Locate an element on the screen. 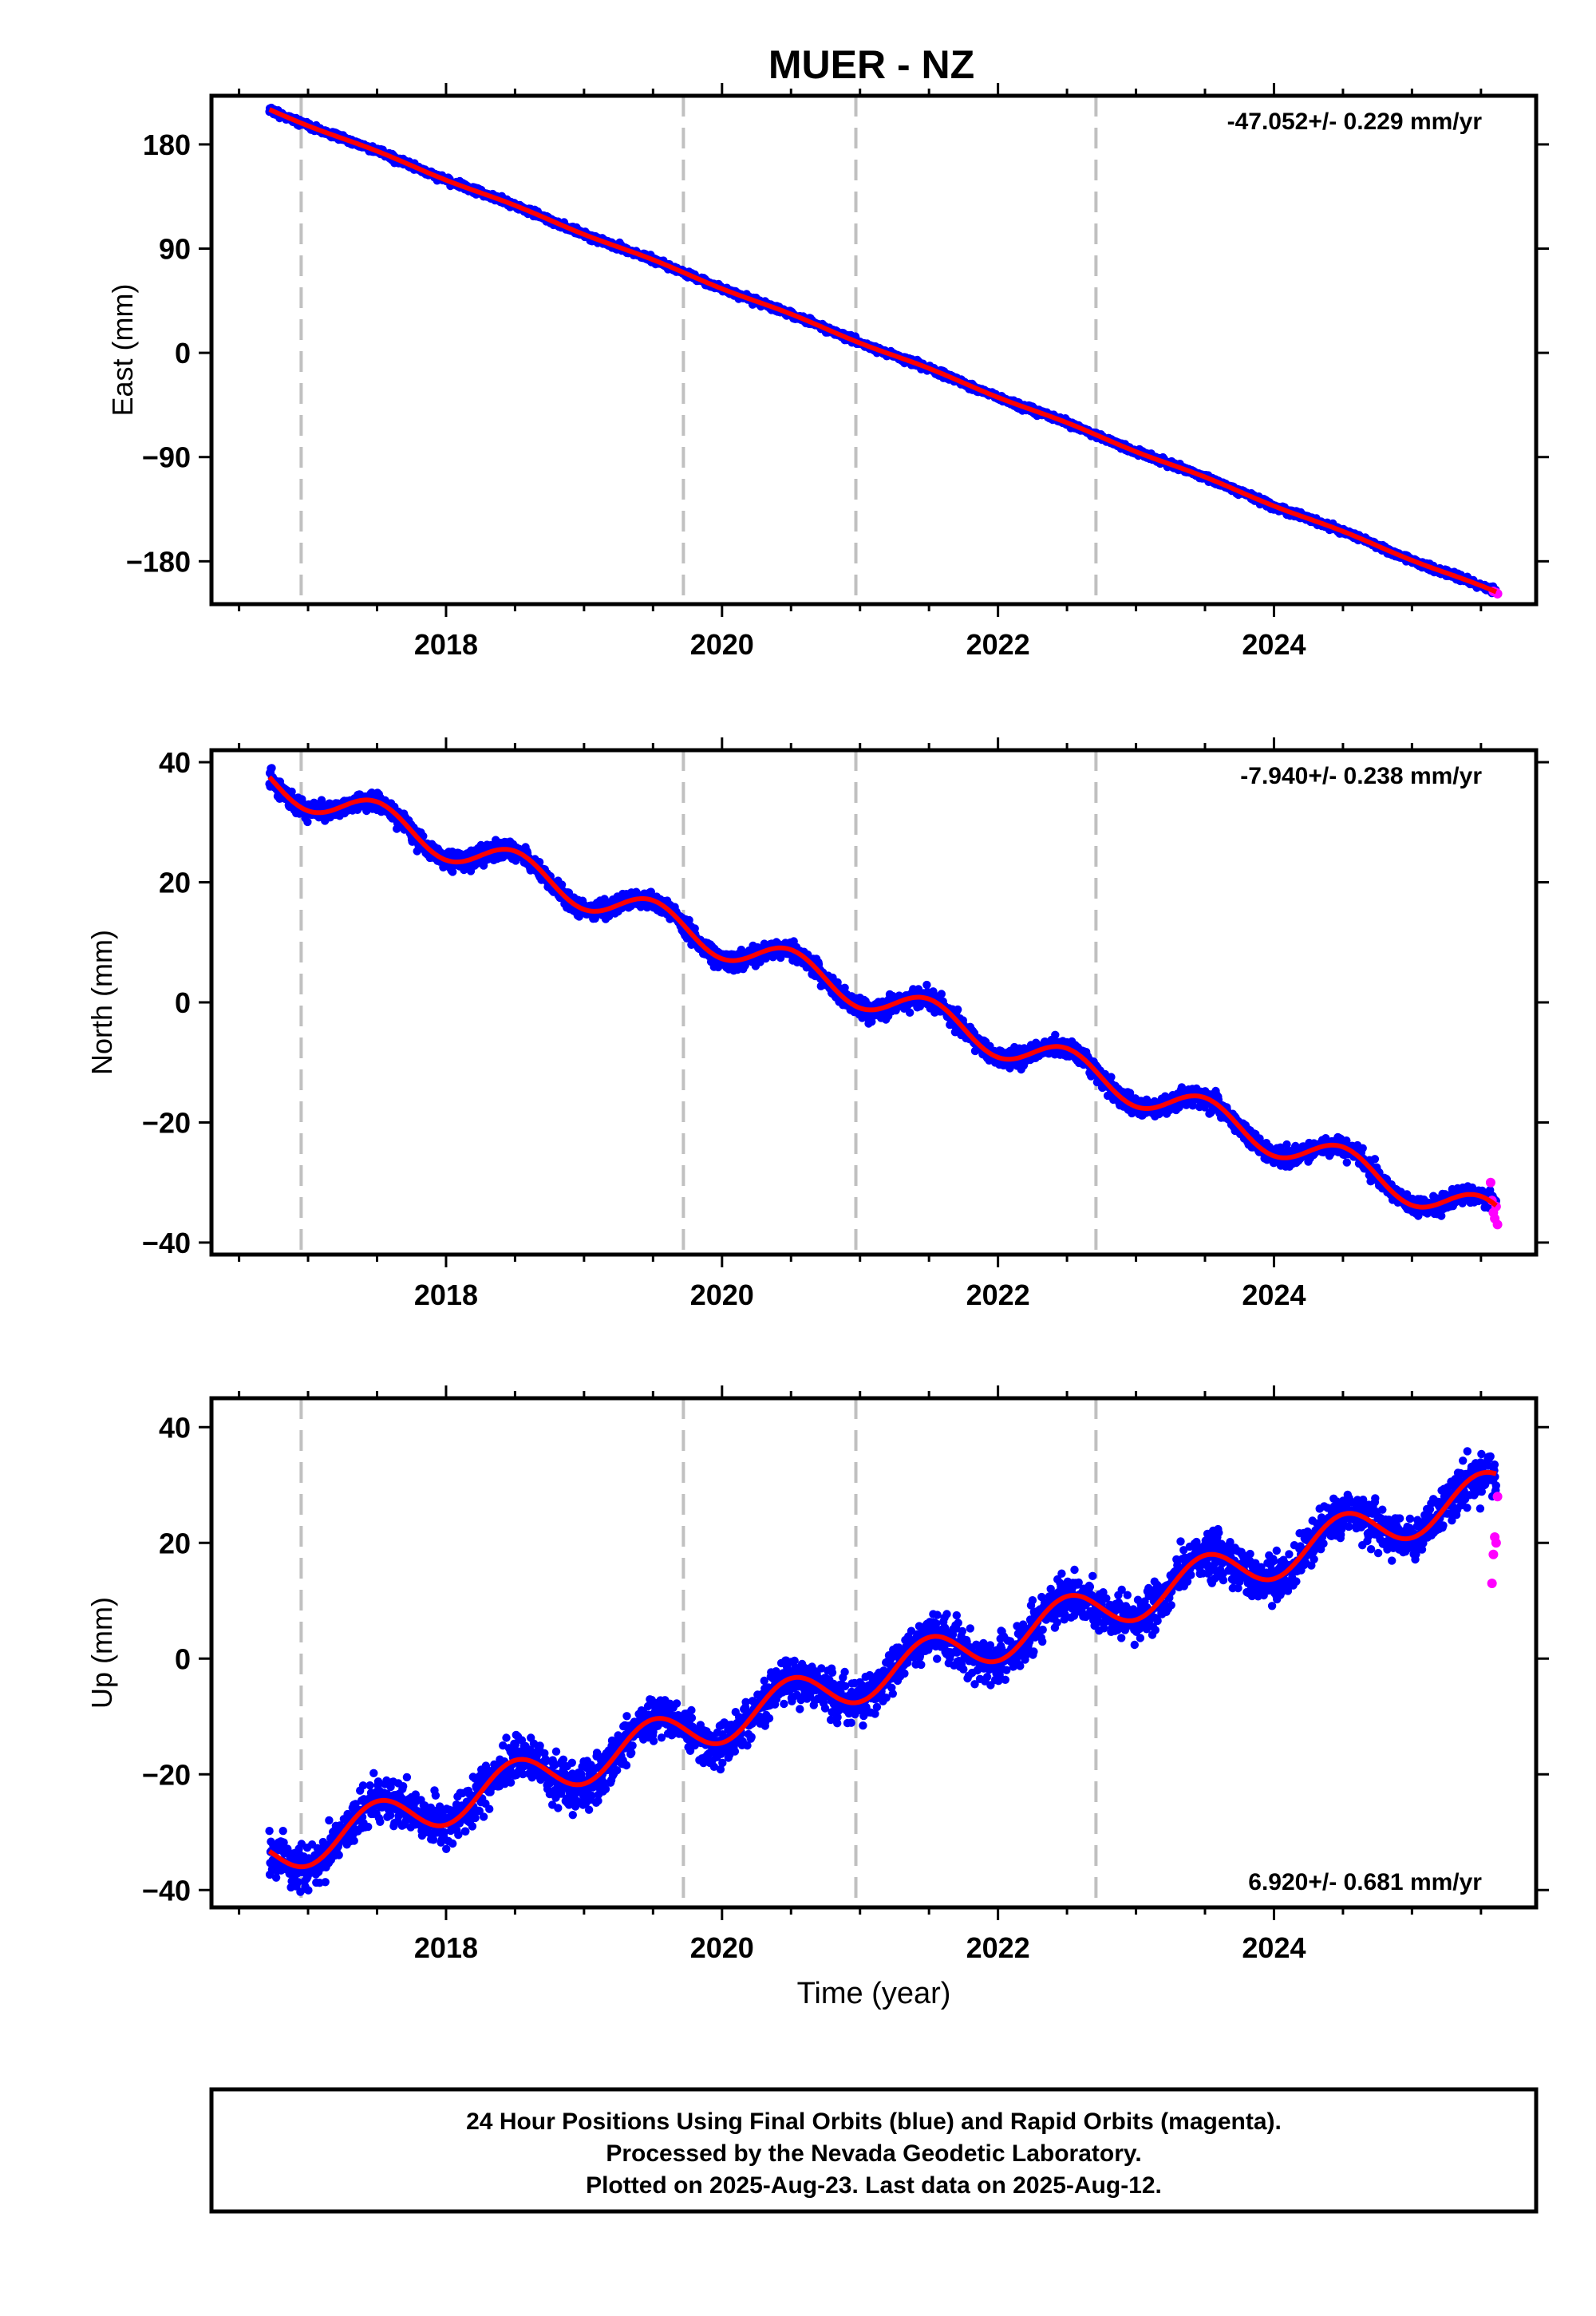 Image resolution: width=1596 pixels, height=2316 pixels. y-tick-label: −180 is located at coordinates (158, 561).